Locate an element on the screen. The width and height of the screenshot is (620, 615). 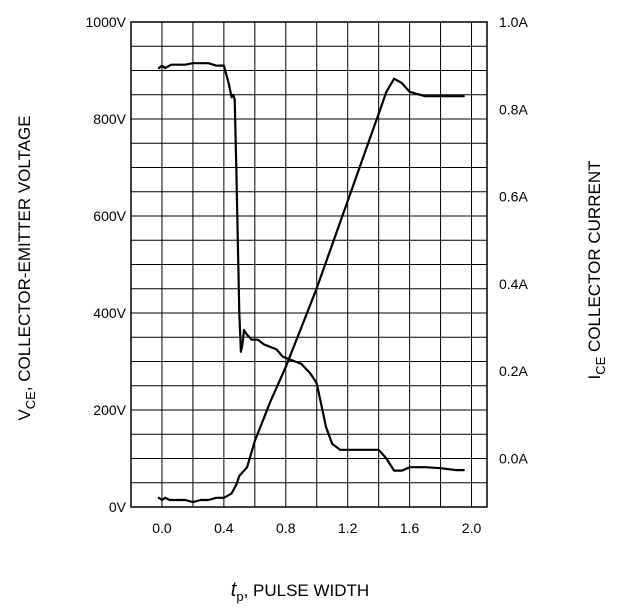
x-tick-label: 1.2 is located at coordinates (348, 528).